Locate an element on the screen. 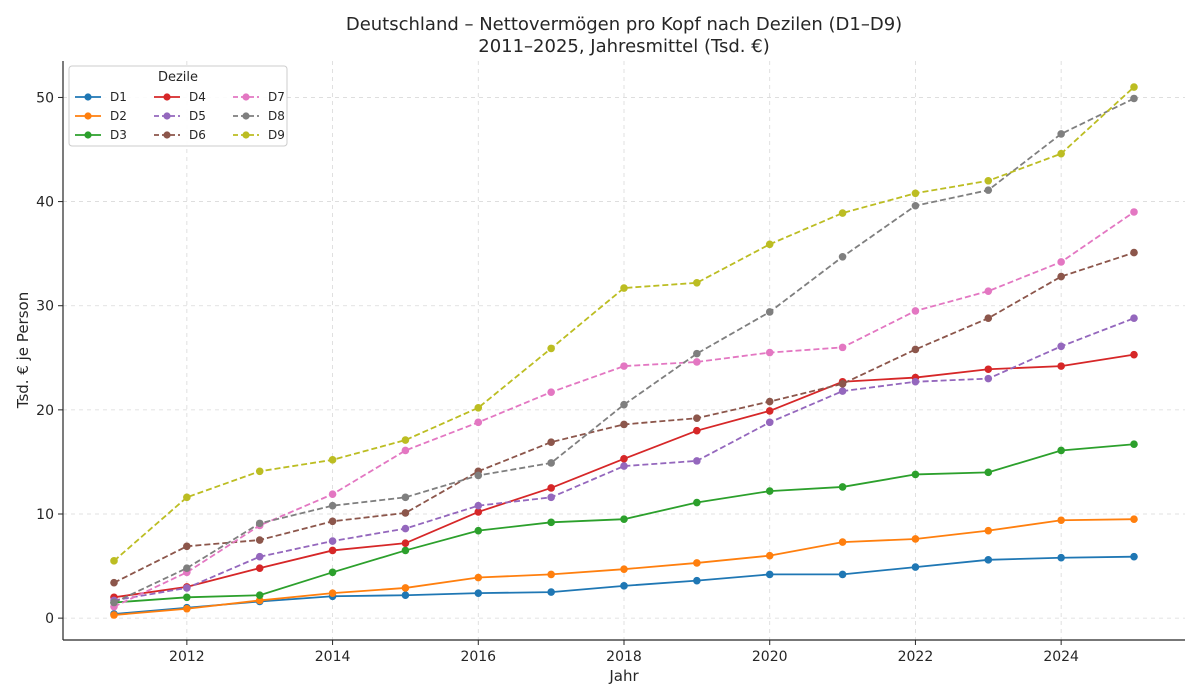 This screenshot has height=700, width=1200. legend-item-d9: D9 is located at coordinates (259, 135).